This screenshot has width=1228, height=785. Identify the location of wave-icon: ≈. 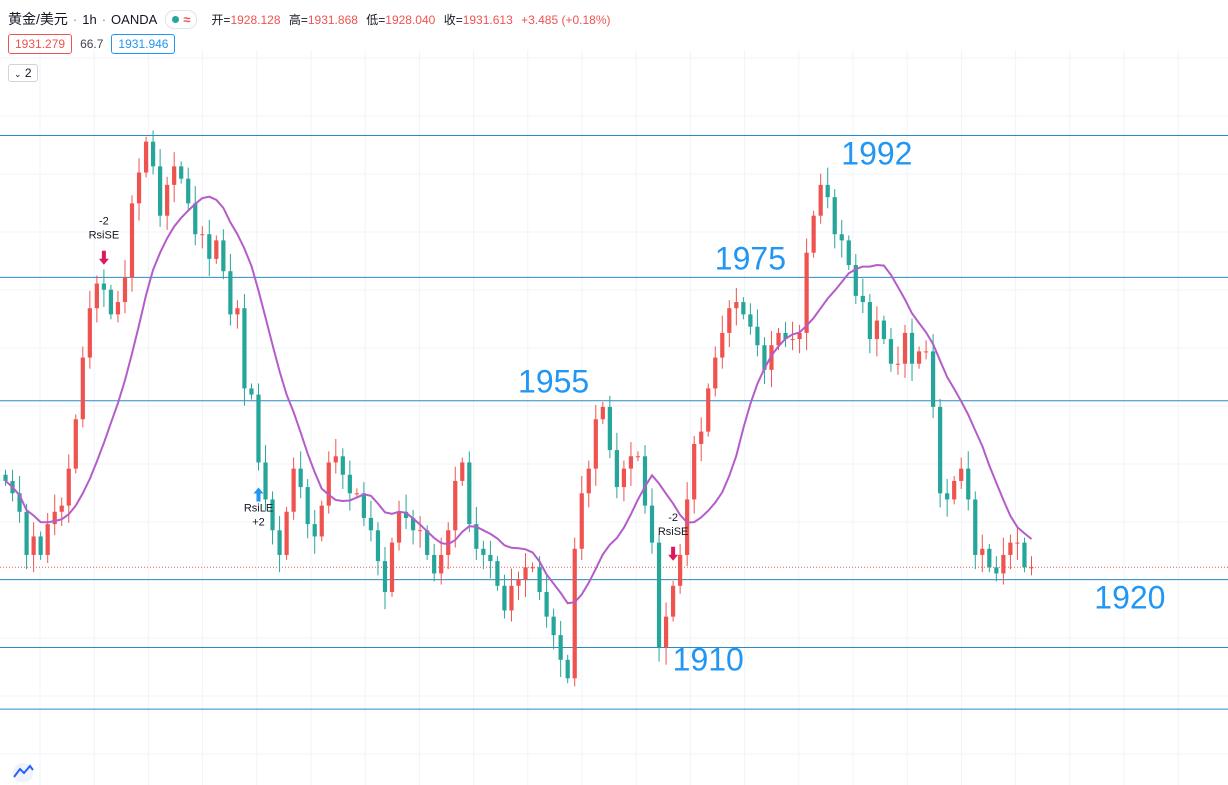
(187, 19).